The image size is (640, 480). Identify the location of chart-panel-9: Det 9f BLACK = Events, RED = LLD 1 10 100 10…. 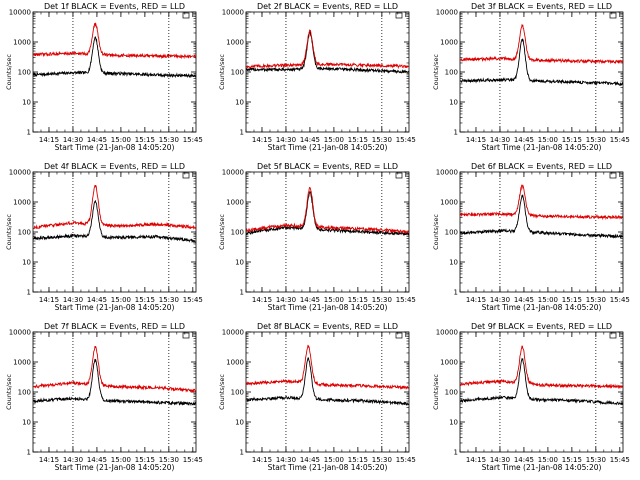
(531, 397).